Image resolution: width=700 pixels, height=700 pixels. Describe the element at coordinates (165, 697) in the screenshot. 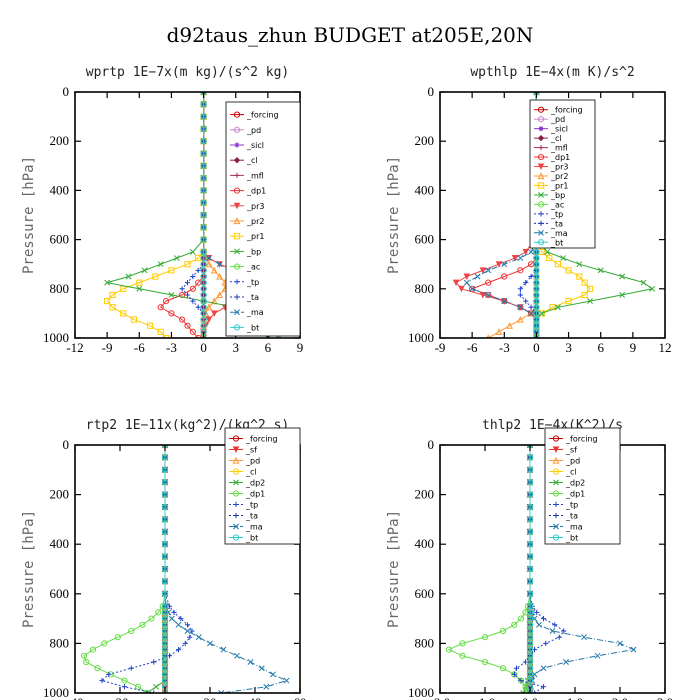

I see `x-tick-label: 0` at that location.